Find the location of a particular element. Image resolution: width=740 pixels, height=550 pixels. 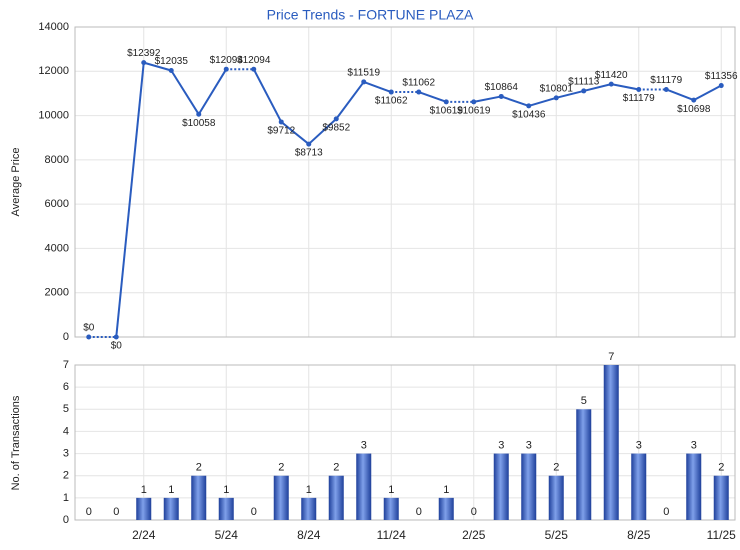

y-tick-label: 14000 is located at coordinates (53, 27).